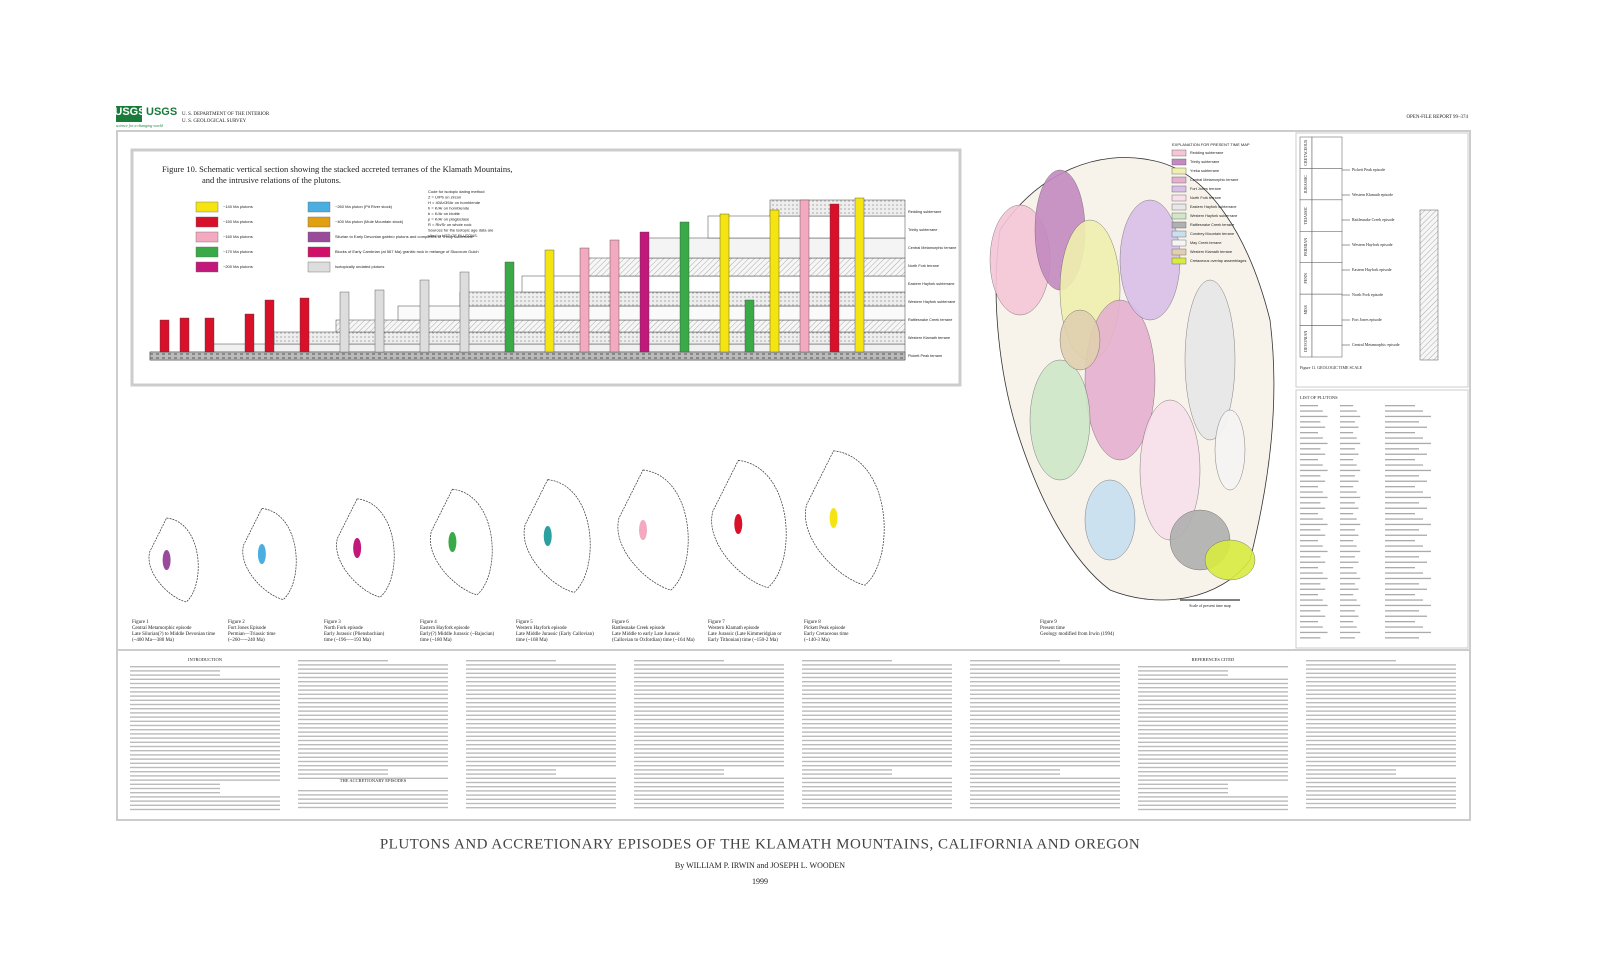  I want to click on plutons-frame, so click(1382, 519).